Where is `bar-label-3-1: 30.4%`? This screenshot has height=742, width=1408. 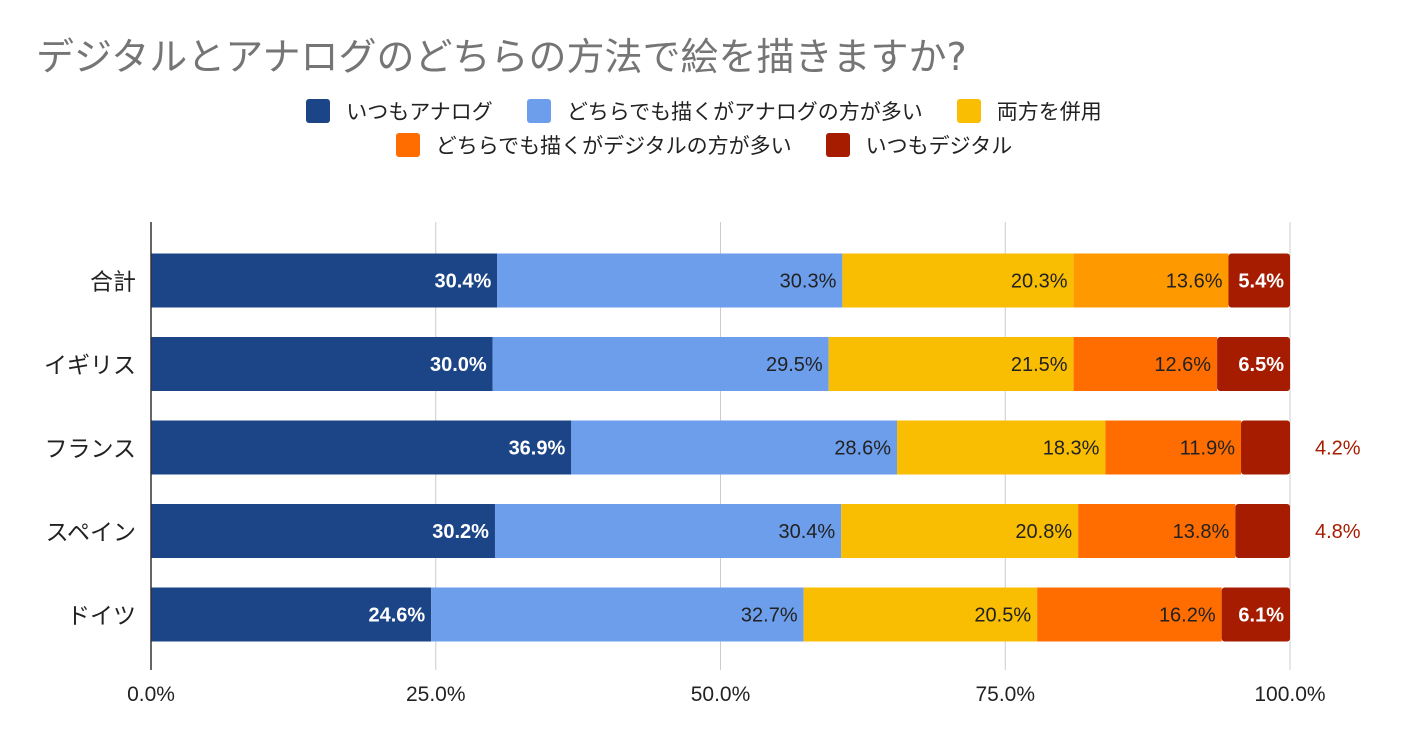
bar-label-3-1: 30.4% is located at coordinates (807, 532).